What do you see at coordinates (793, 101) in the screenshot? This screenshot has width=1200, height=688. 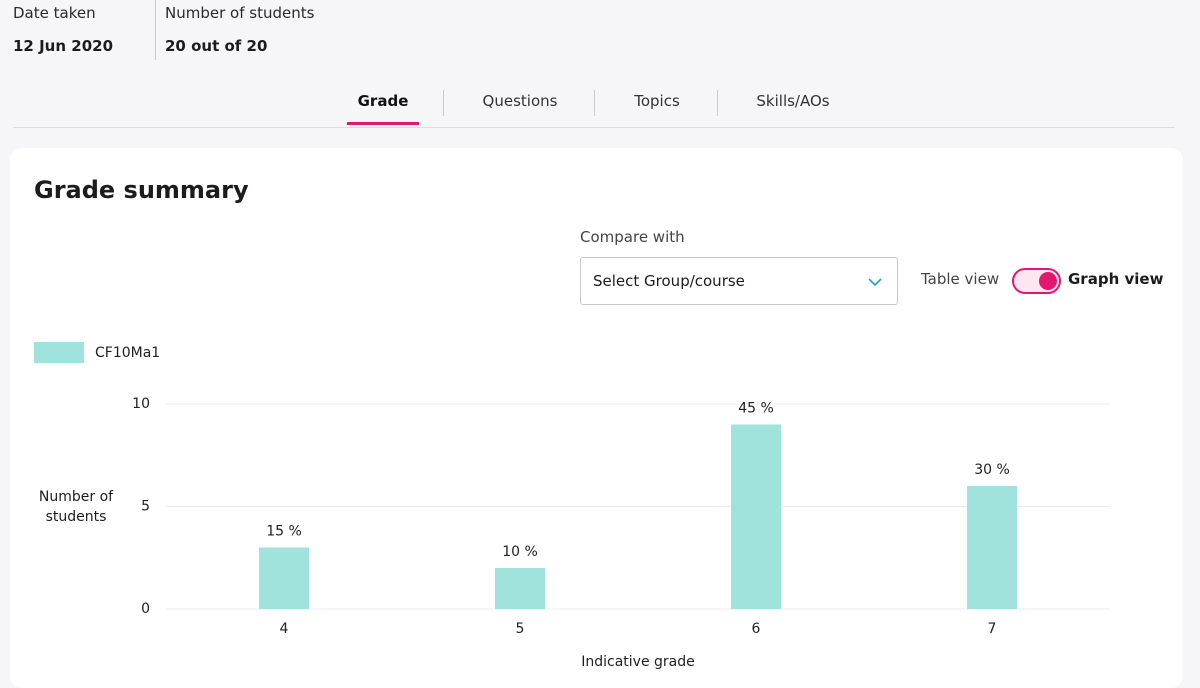 I see `tab: Skills/AOs` at bounding box center [793, 101].